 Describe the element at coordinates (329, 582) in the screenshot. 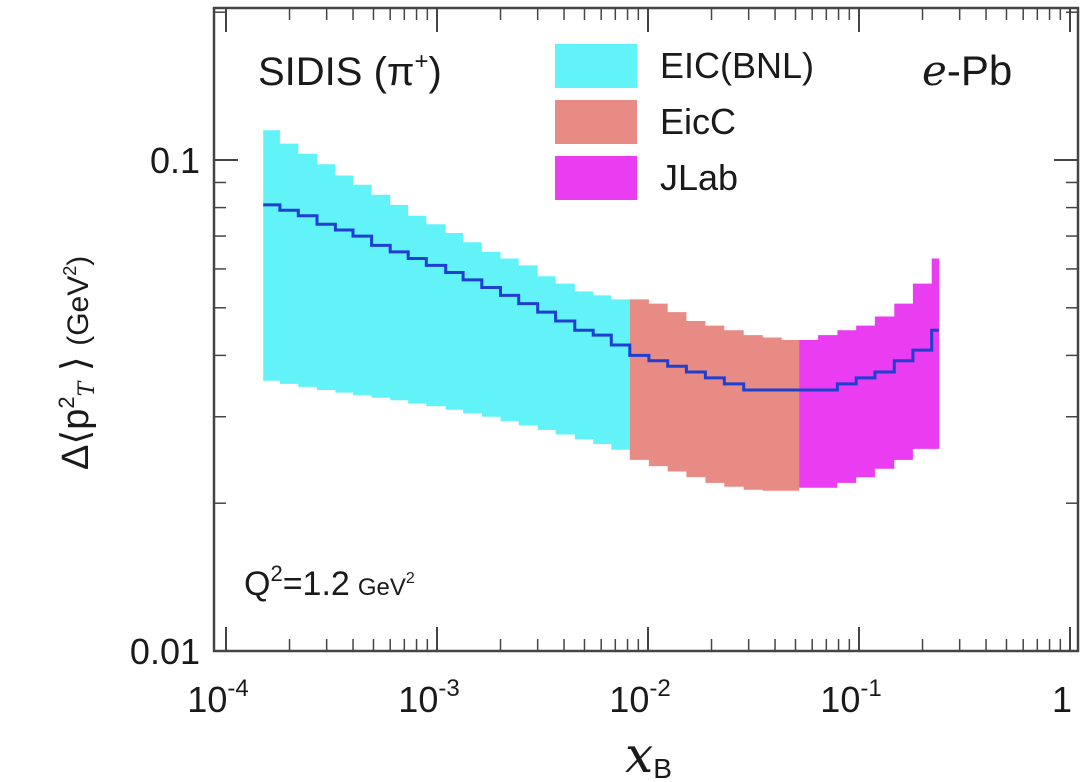

I see `q2-label: Q2=1.2 GeV2` at that location.